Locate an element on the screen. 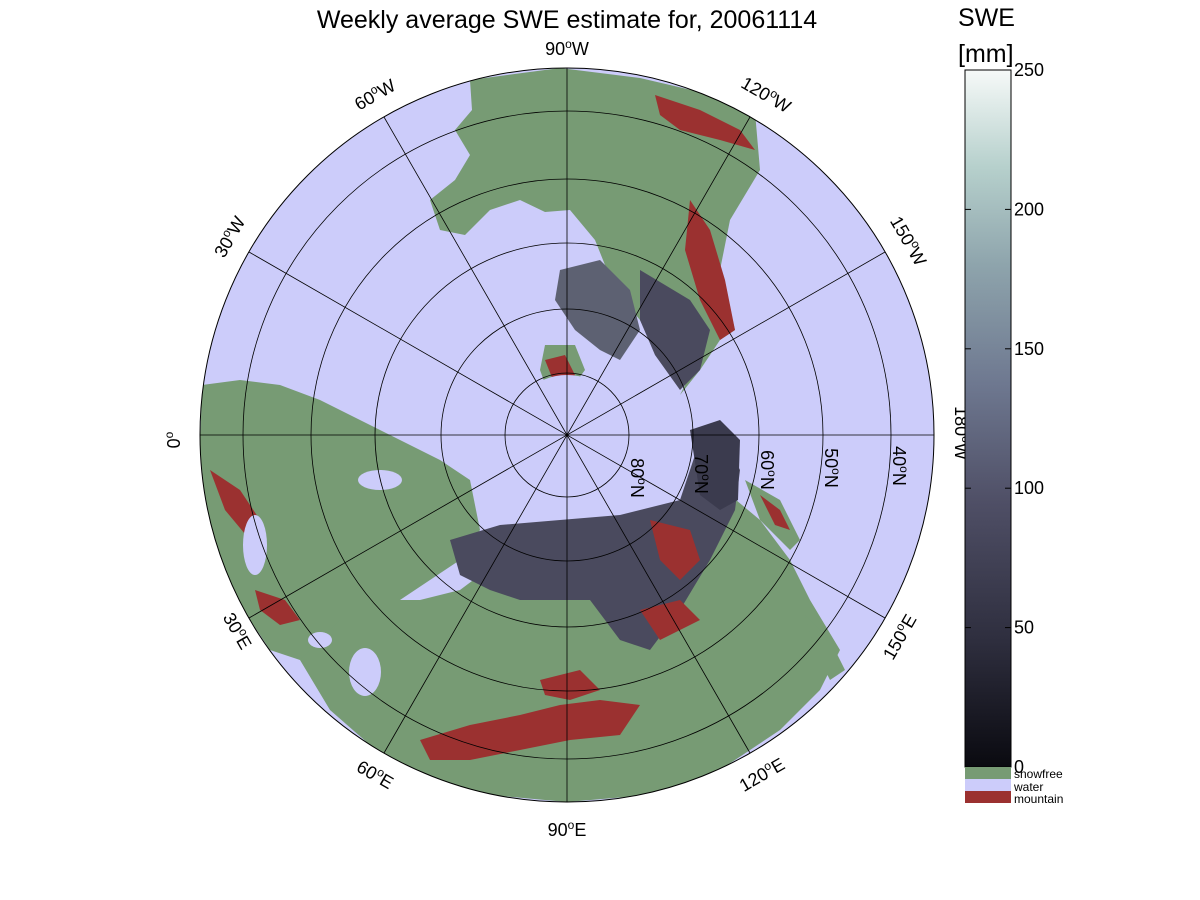  legend-label-snowfree: snowfree is located at coordinates (1038, 774).